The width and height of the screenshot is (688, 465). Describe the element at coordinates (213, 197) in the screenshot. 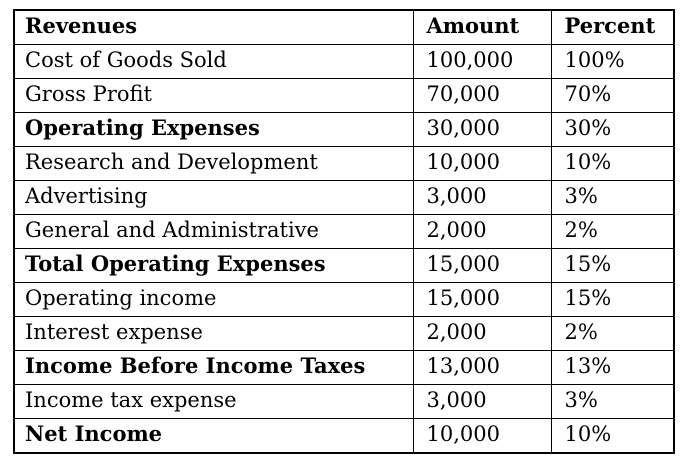

I see `row-label: Advertising` at that location.